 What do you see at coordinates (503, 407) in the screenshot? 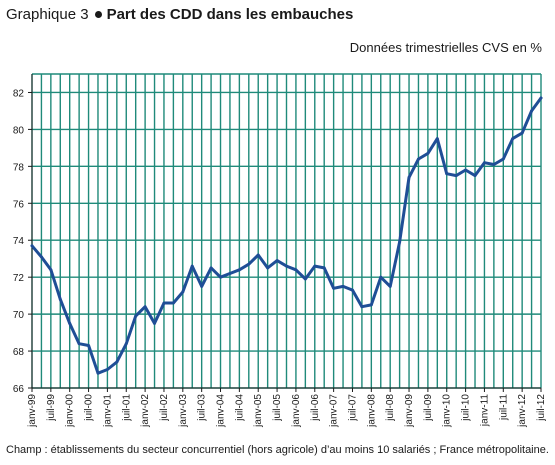
I see `x-tick-label: juil-11` at bounding box center [503, 407].